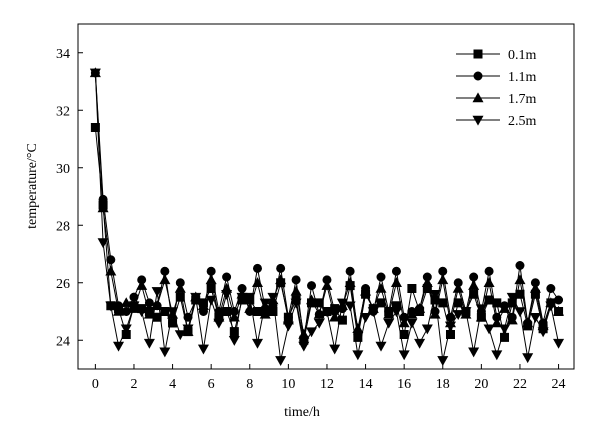  I want to click on x-tick-label: 22, so click(520, 384).